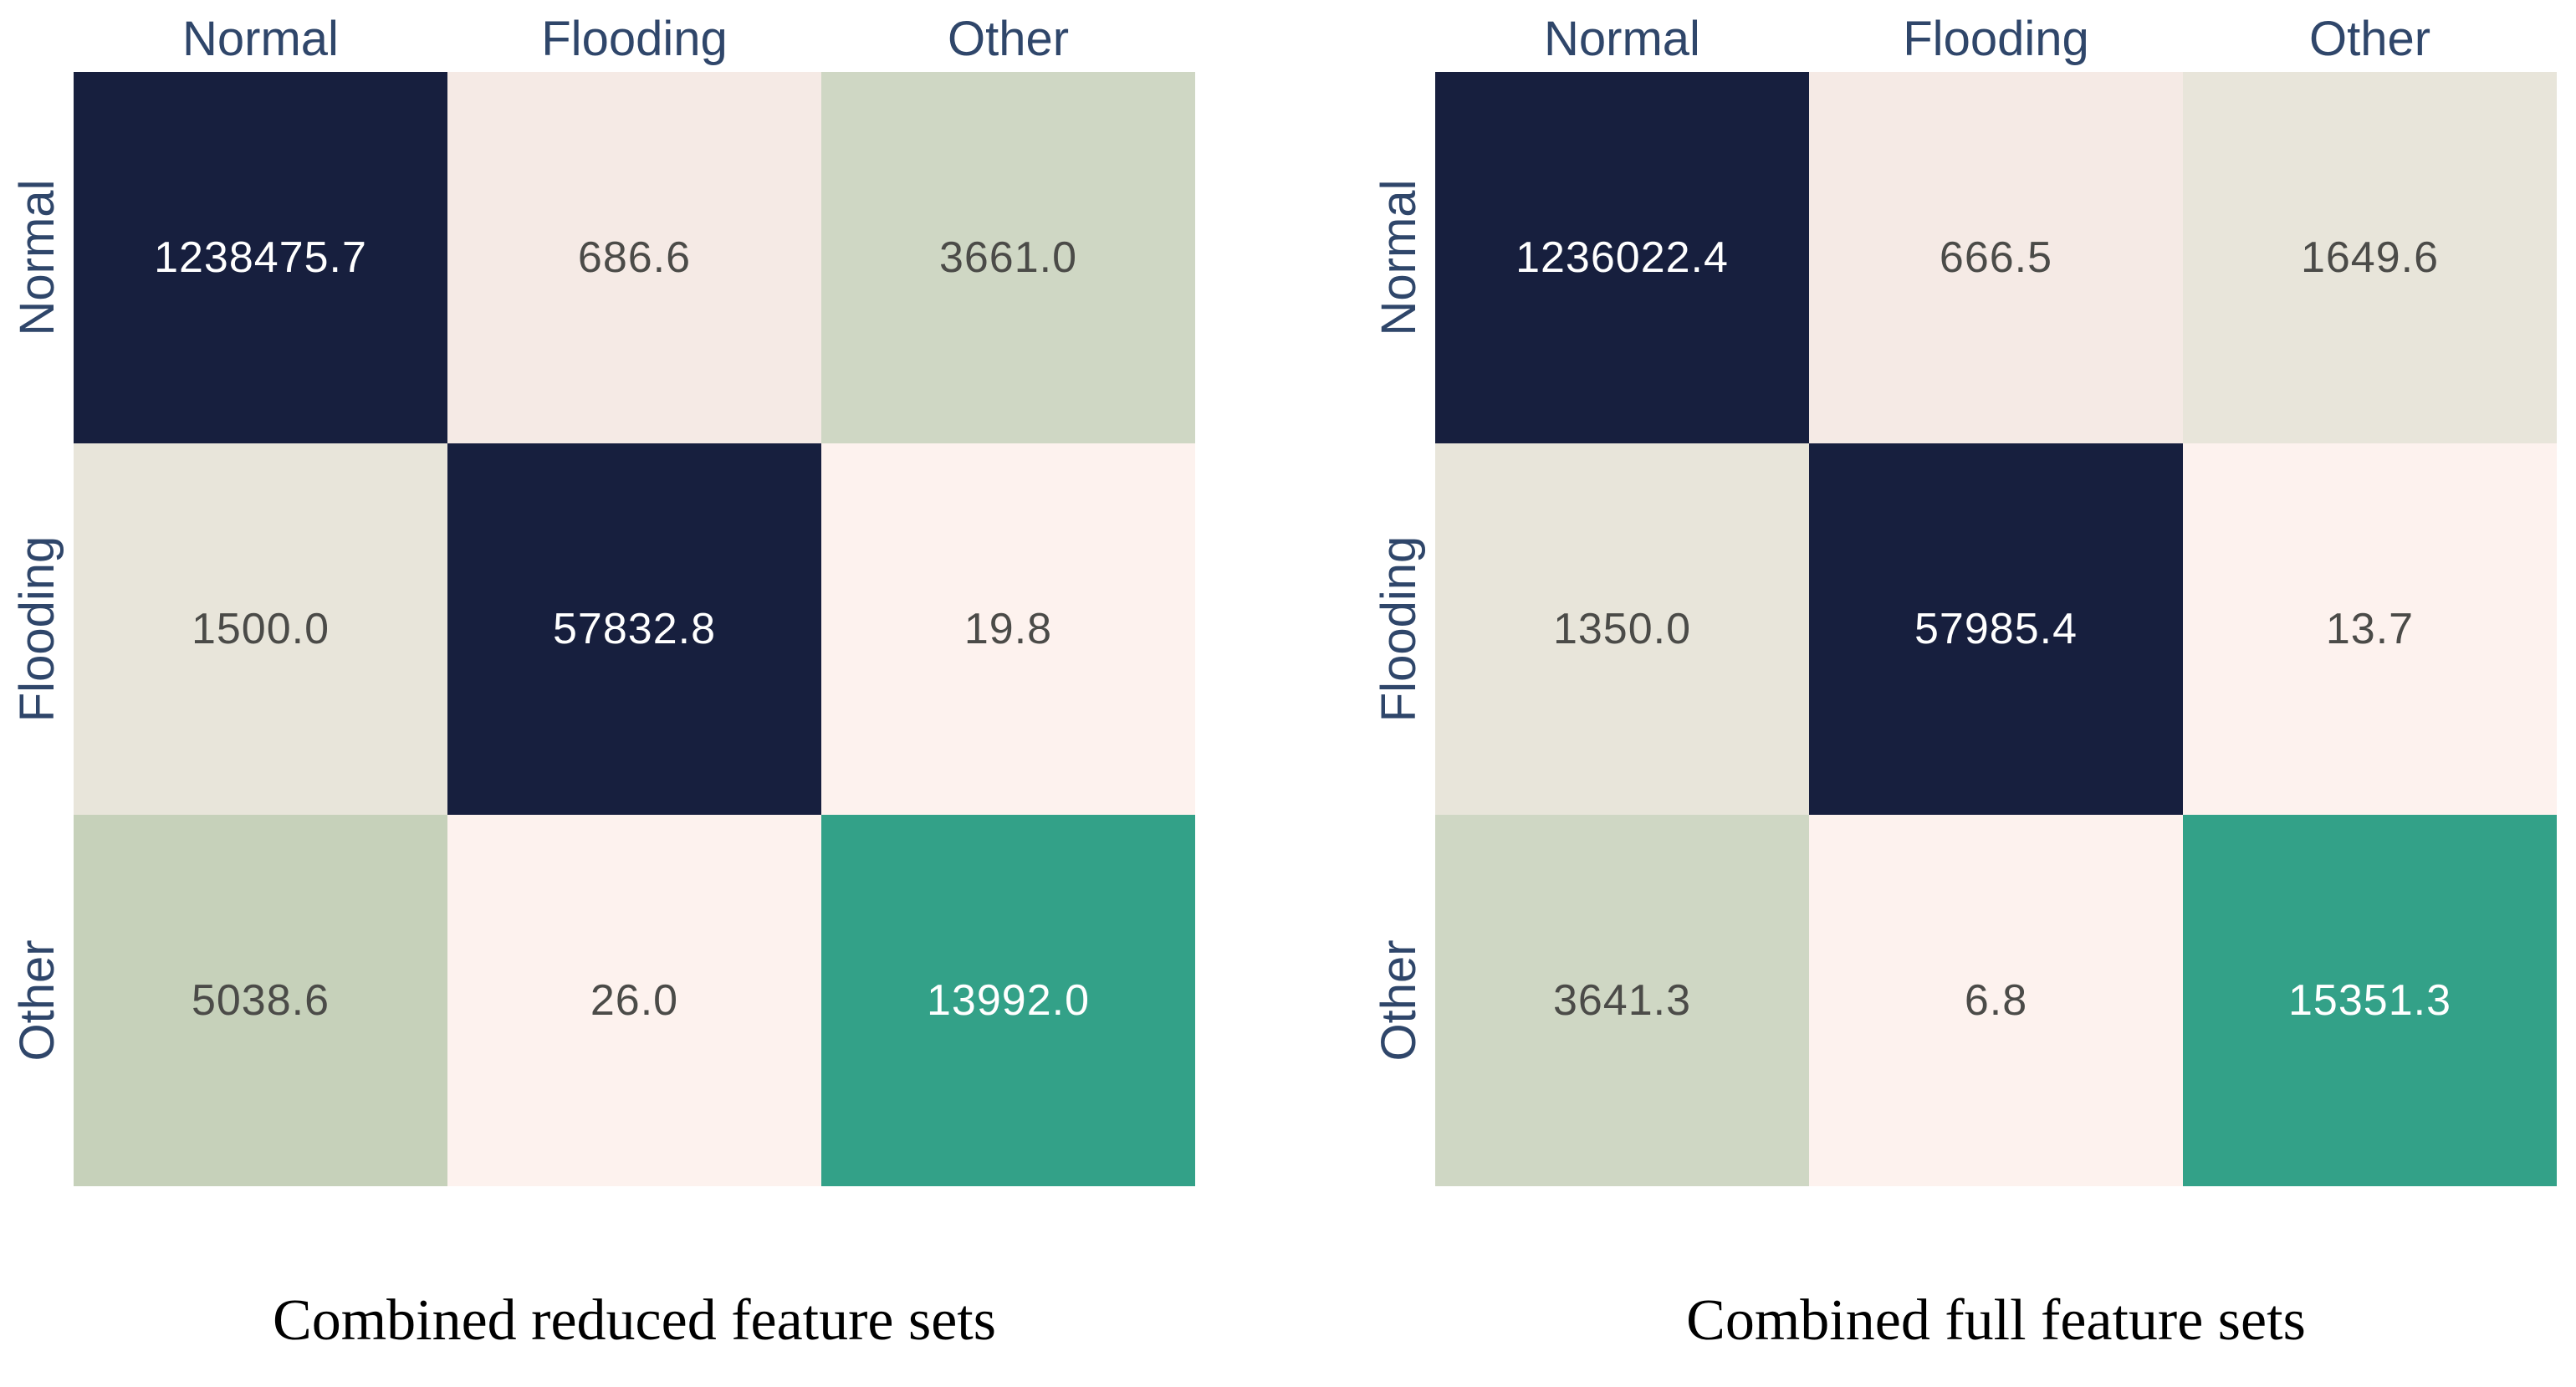  What do you see at coordinates (1996, 1320) in the screenshot?
I see `caption-combined-full: Combined full feature sets` at bounding box center [1996, 1320].